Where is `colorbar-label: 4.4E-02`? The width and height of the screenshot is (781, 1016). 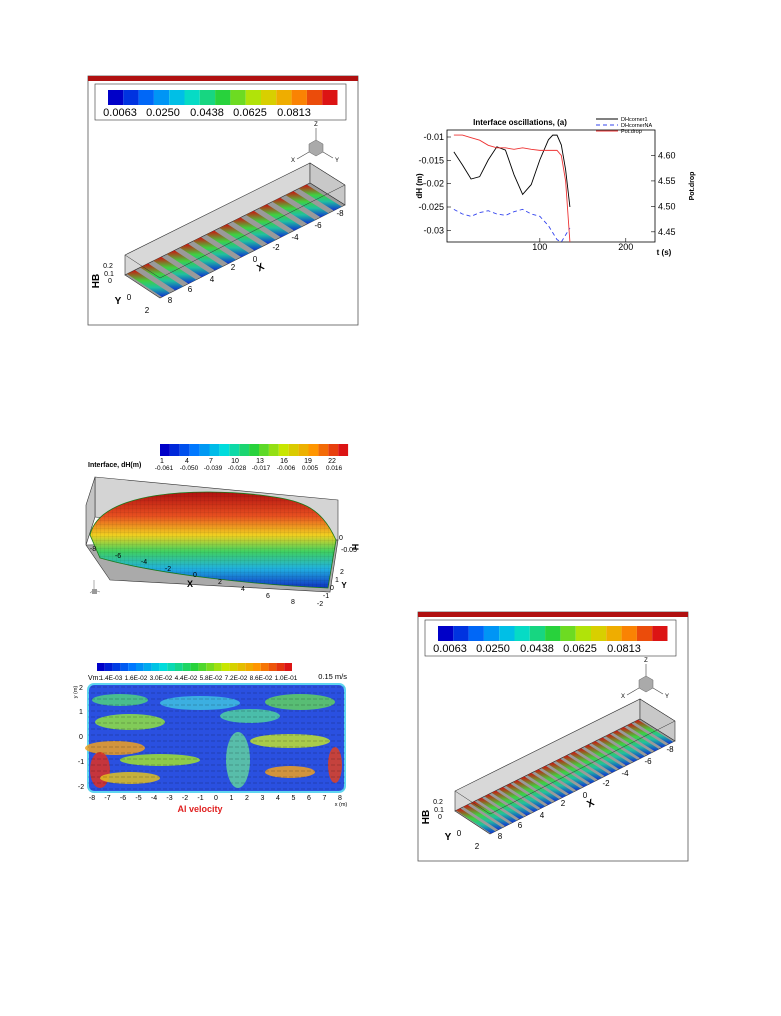
colorbar-label: 4.4E-02 is located at coordinates (186, 678).